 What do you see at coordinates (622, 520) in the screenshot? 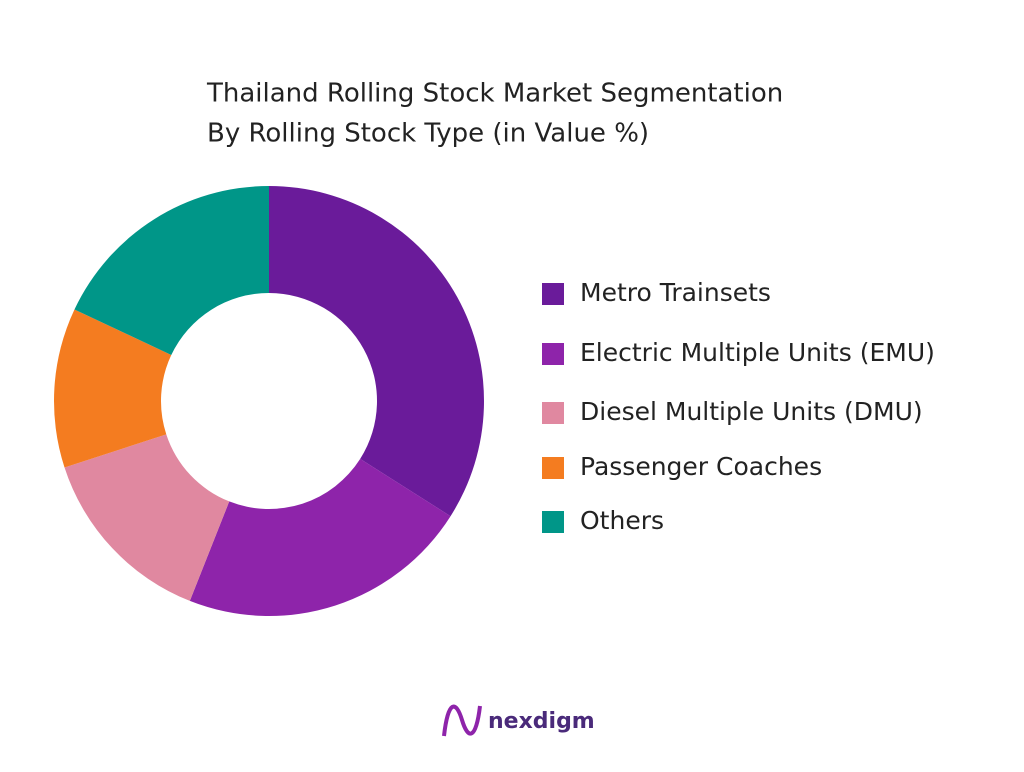
I see `legend-label: Others` at bounding box center [622, 520].